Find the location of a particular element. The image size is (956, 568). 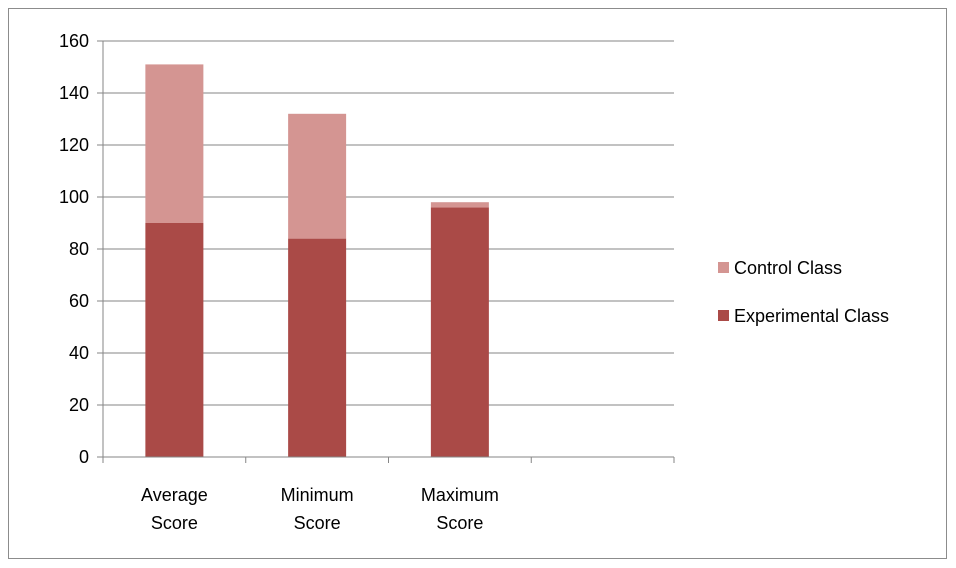

y-tick-label: 60 is located at coordinates (79, 301).